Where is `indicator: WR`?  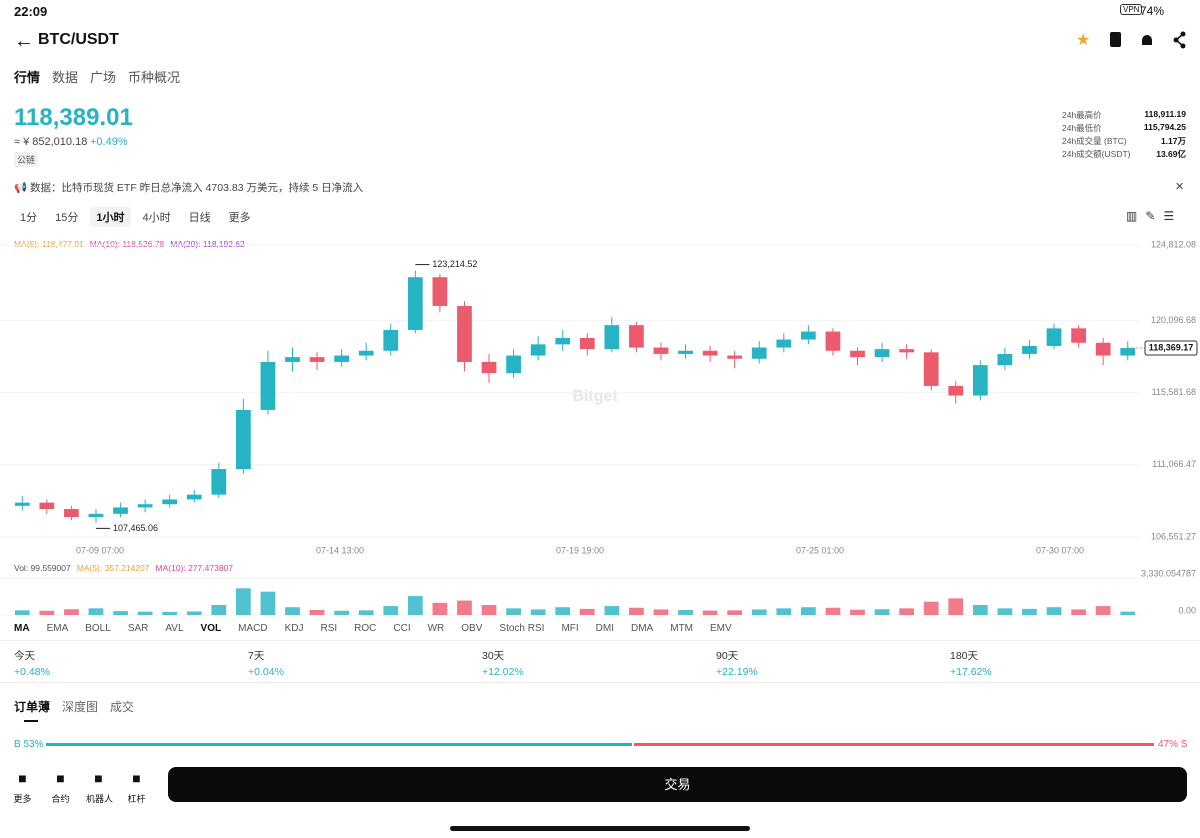
indicator: WR is located at coordinates (436, 628).